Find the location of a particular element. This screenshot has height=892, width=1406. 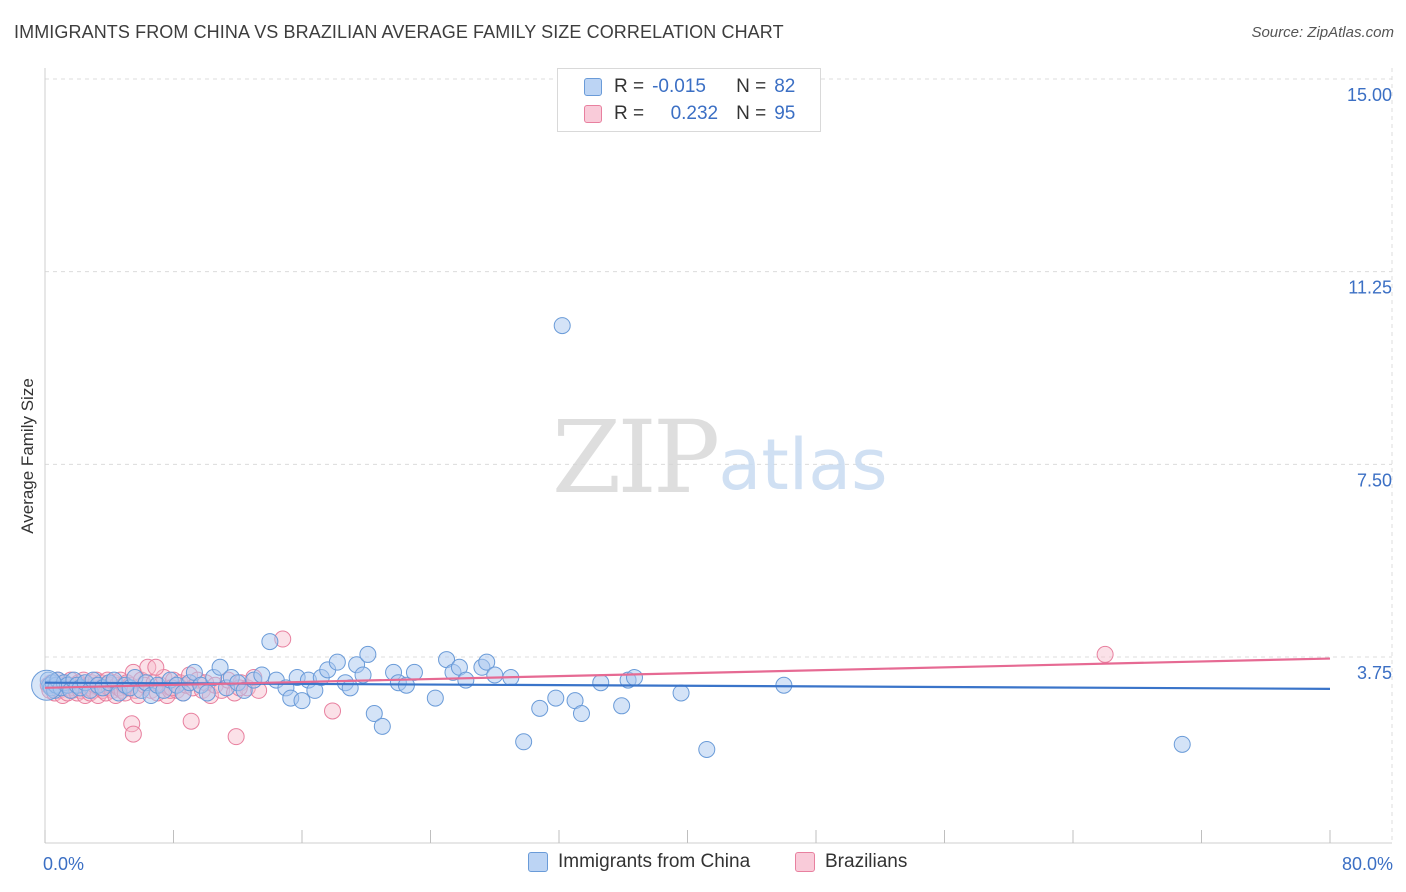

watermark-atlas: atlas is located at coordinates (802, 465).